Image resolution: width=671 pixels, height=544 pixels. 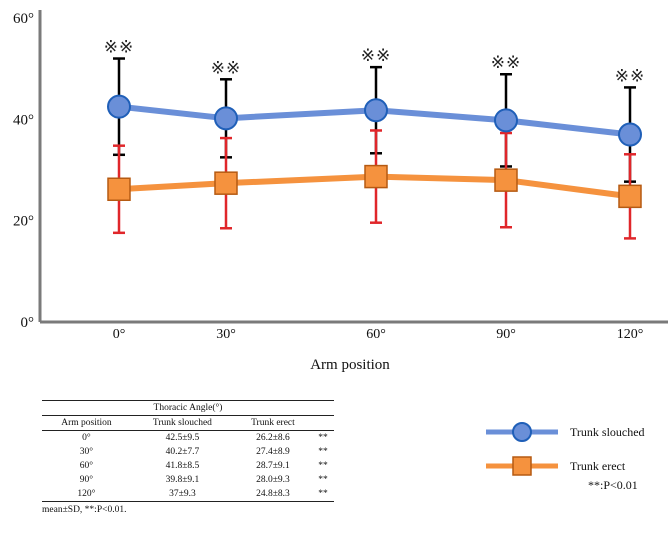 What do you see at coordinates (506, 334) in the screenshot?
I see `x-tick-label: 90°` at bounding box center [506, 334].